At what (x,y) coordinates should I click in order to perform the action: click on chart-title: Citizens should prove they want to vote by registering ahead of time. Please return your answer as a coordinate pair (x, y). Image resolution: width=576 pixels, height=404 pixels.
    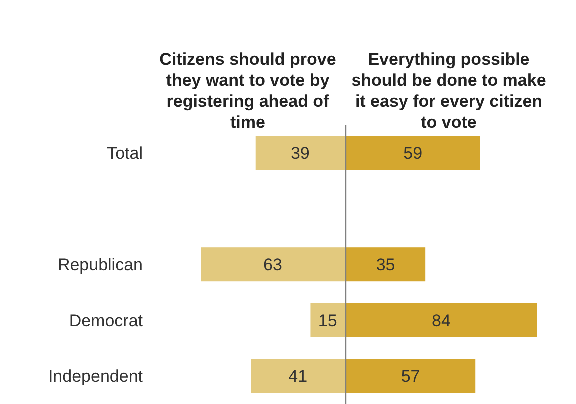
    Looking at the image, I should click on (248, 91).